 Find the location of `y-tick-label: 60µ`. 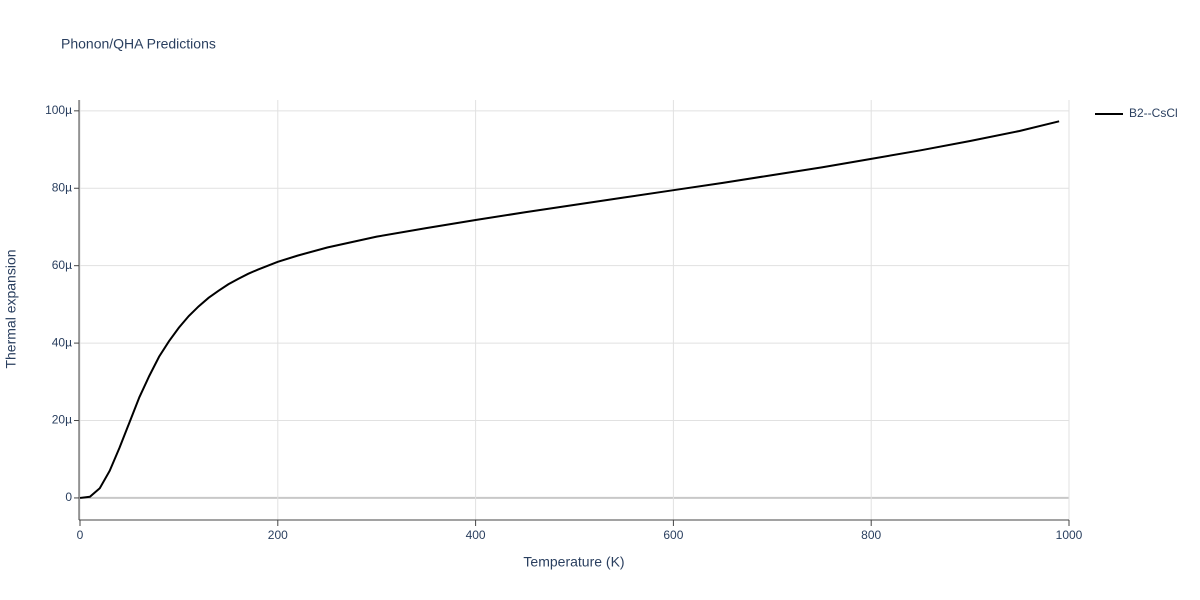

y-tick-label: 60µ is located at coordinates (62, 265).